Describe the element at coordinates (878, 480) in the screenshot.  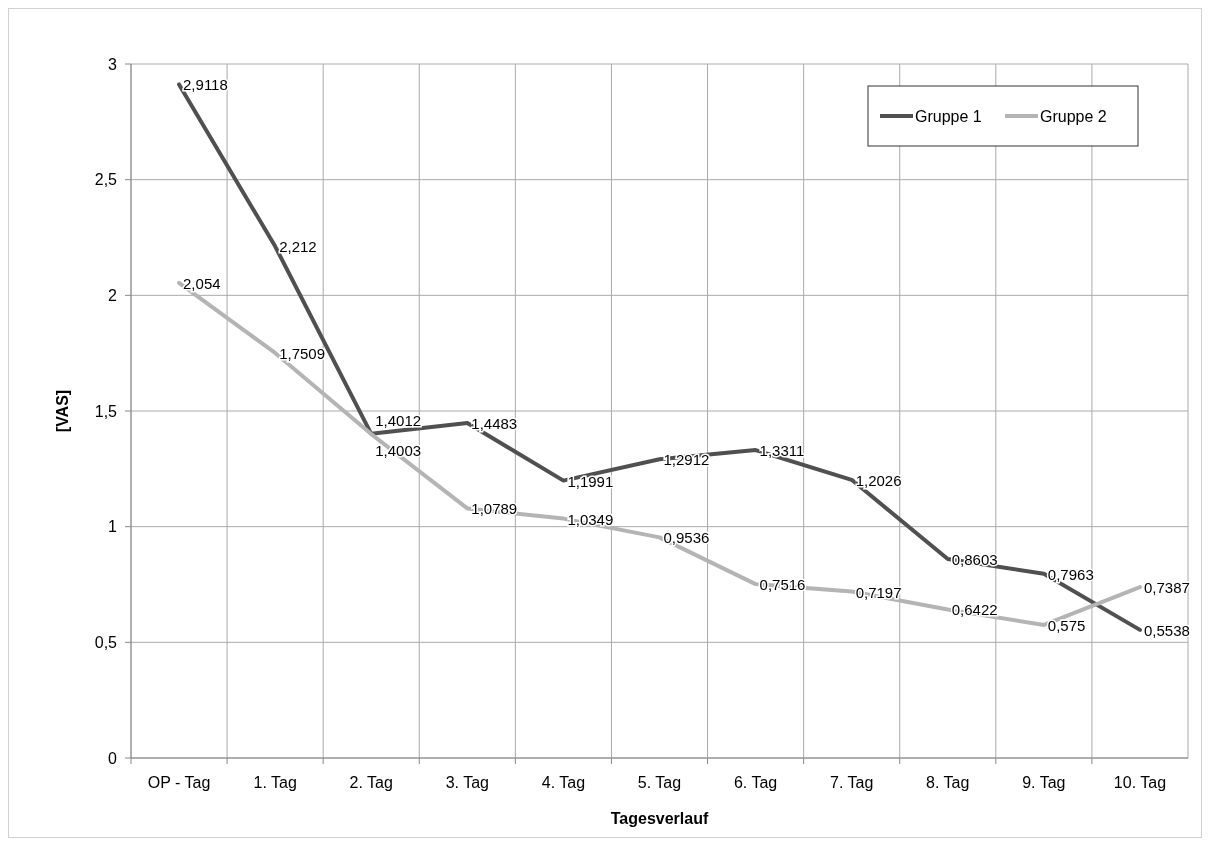
I see `data-label: 1,2026` at that location.